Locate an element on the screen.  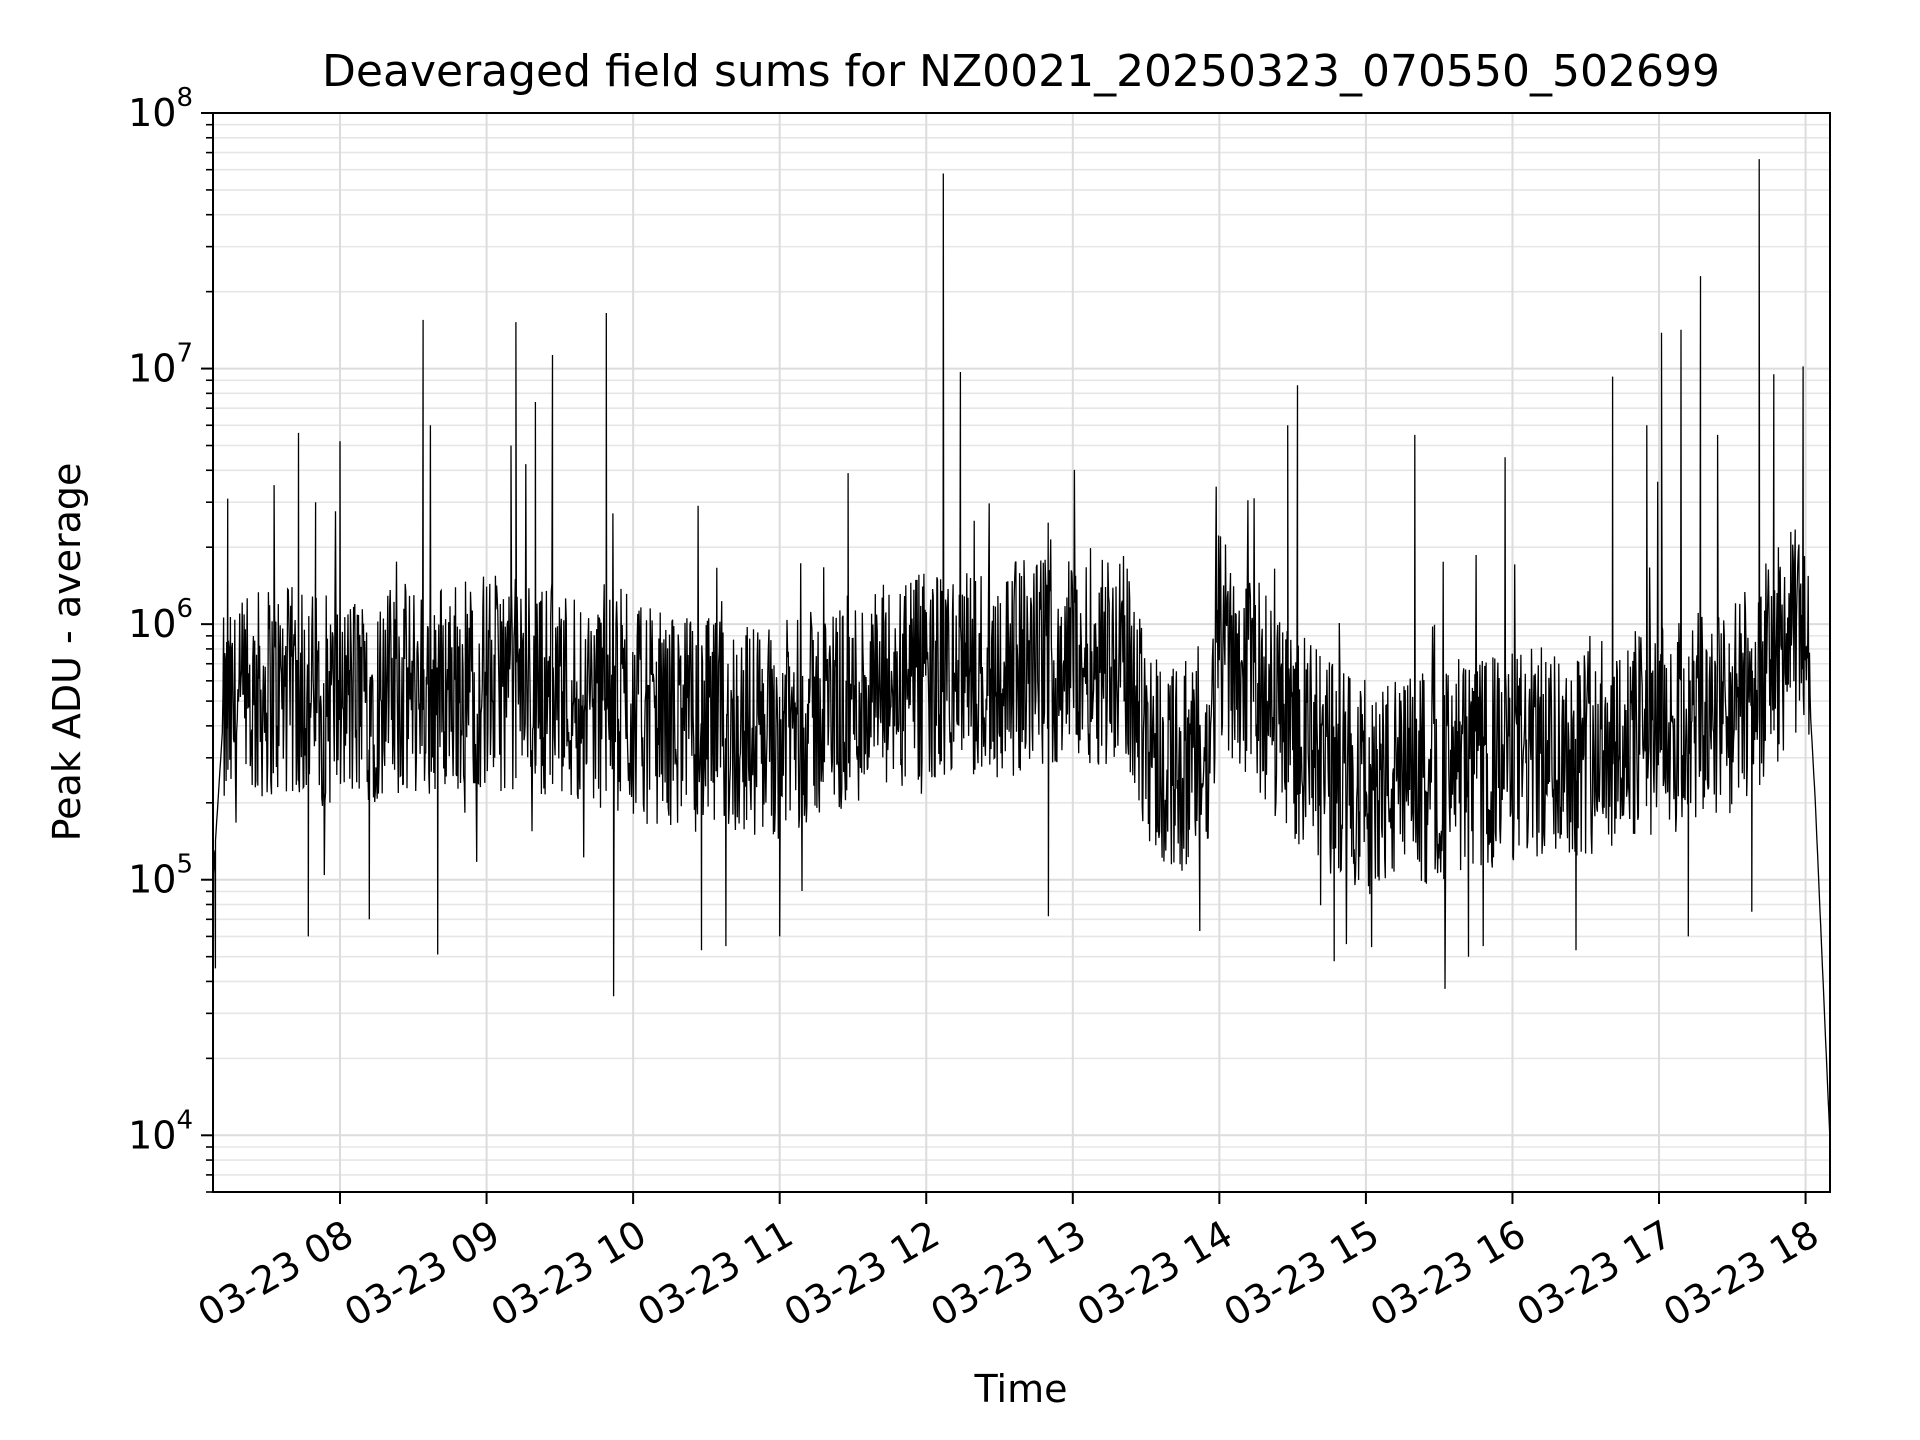
y-tick-label: 10⁴ is located at coordinates (160, 1131).